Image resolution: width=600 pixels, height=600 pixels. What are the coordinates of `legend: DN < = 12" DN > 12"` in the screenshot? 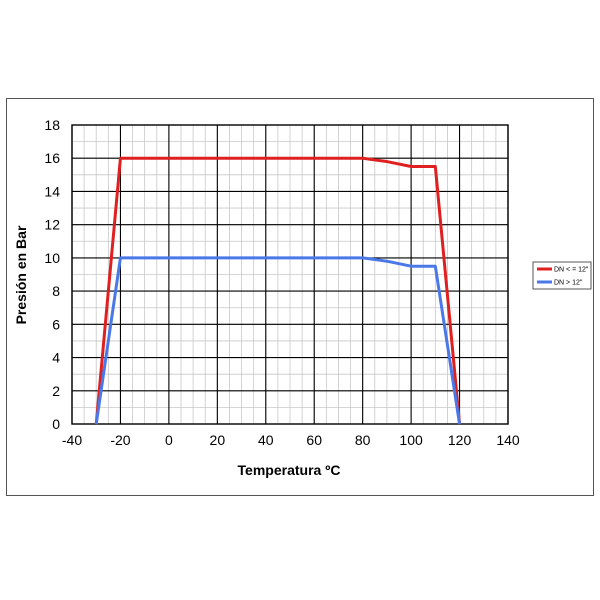 It's located at (562, 275).